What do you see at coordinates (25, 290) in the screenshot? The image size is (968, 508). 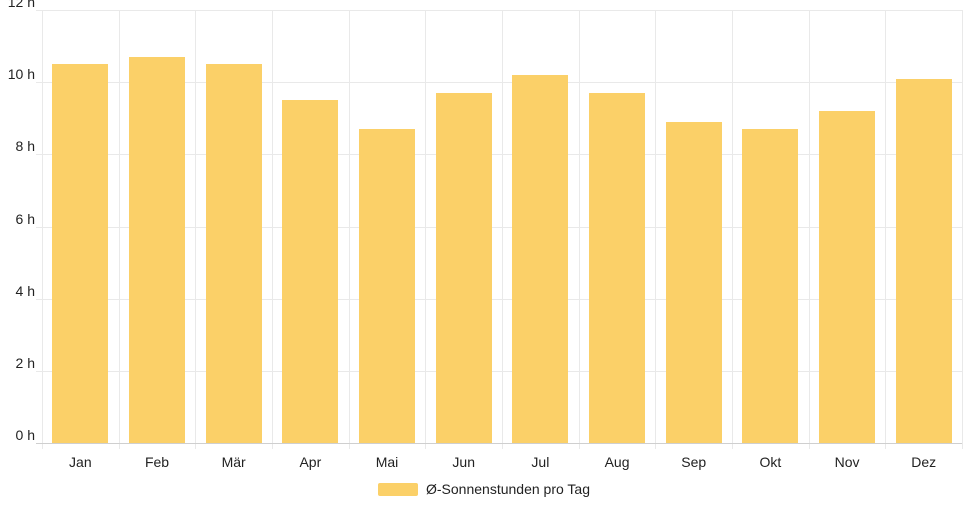 I see `y-axis-tick-label: 4 h` at bounding box center [25, 290].